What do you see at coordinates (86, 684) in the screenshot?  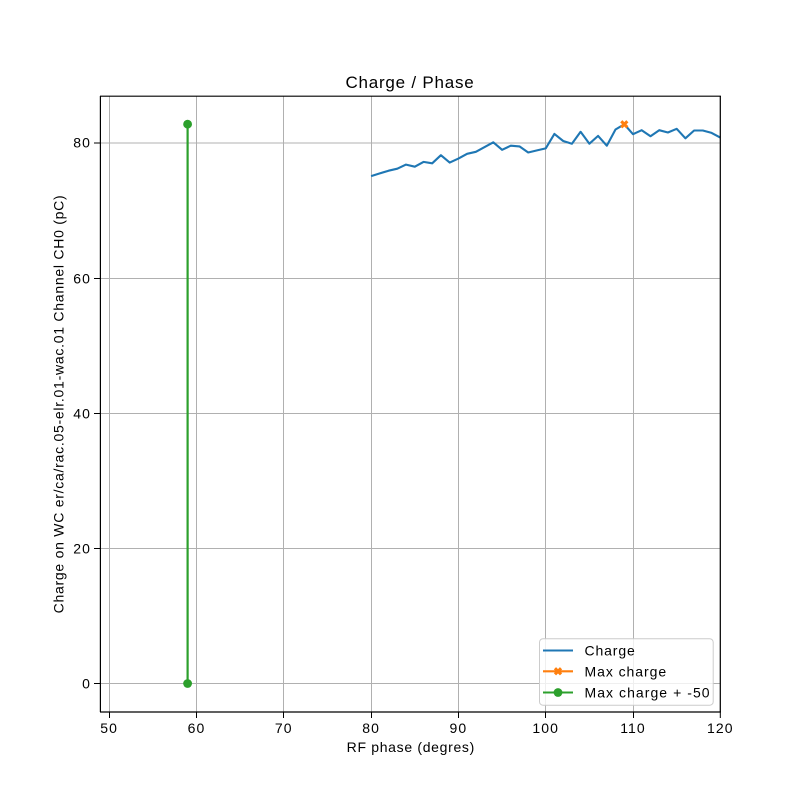 I see `svg-text: 0` at bounding box center [86, 684].